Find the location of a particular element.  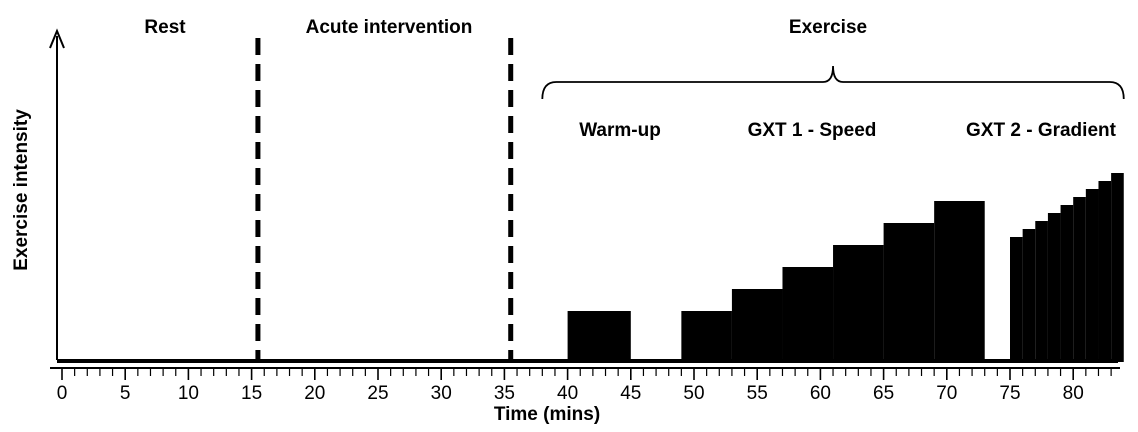

x-axis-title: Time (mins) is located at coordinates (547, 414).